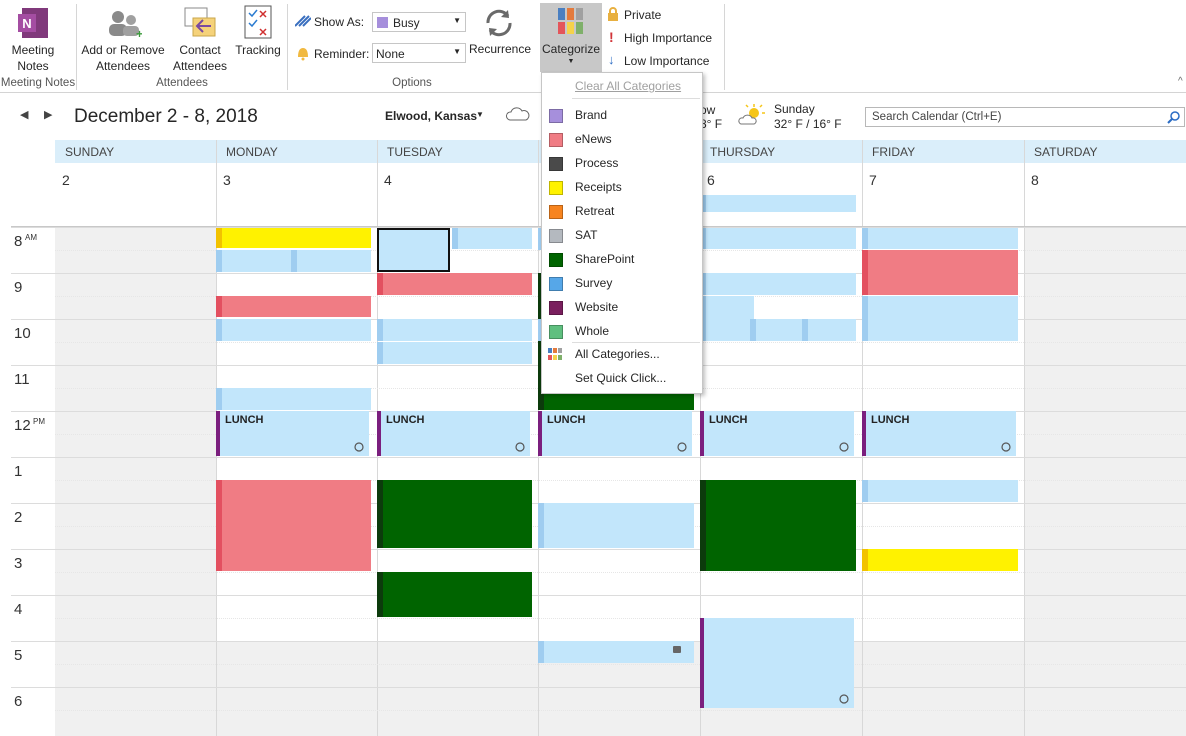 The image size is (1186, 736). What do you see at coordinates (594, 283) in the screenshot?
I see `category-name: Survey` at bounding box center [594, 283].